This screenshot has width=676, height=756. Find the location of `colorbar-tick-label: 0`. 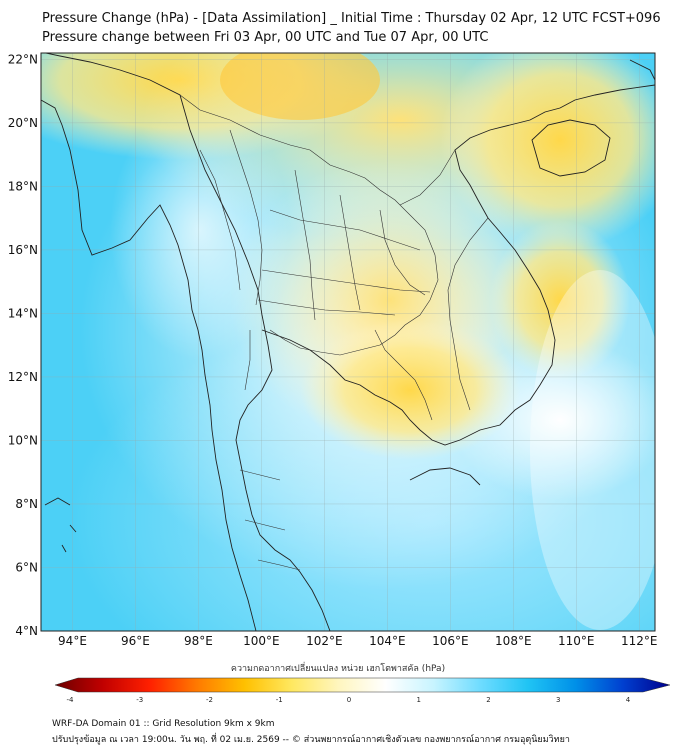

colorbar-tick-label: 0 is located at coordinates (349, 700).